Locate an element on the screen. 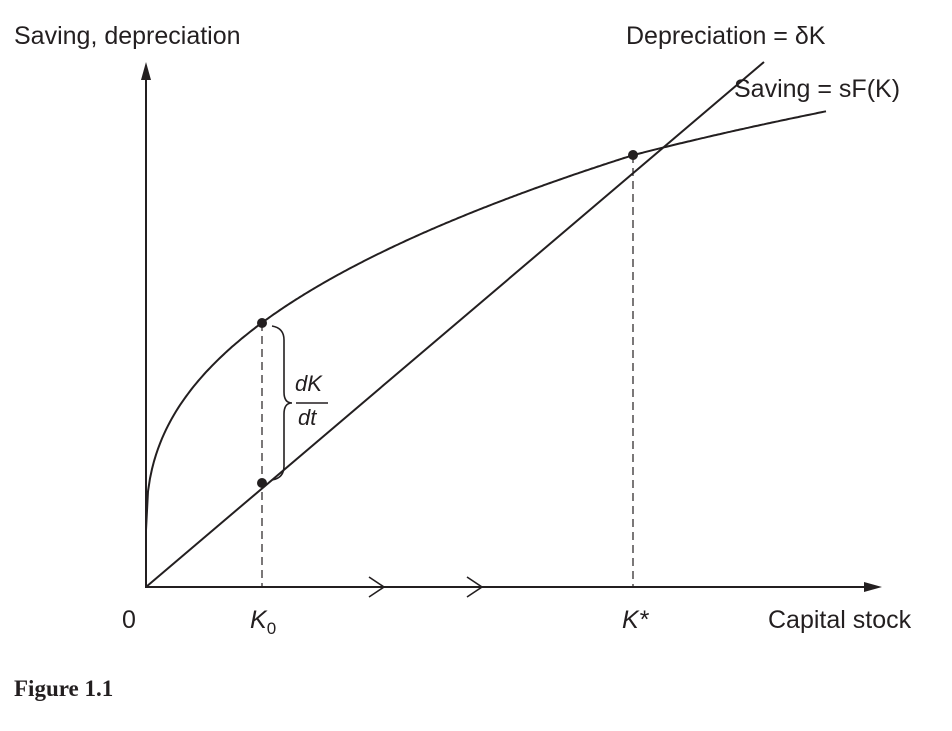 The height and width of the screenshot is (731, 952). gap-brace is located at coordinates (282, 403).